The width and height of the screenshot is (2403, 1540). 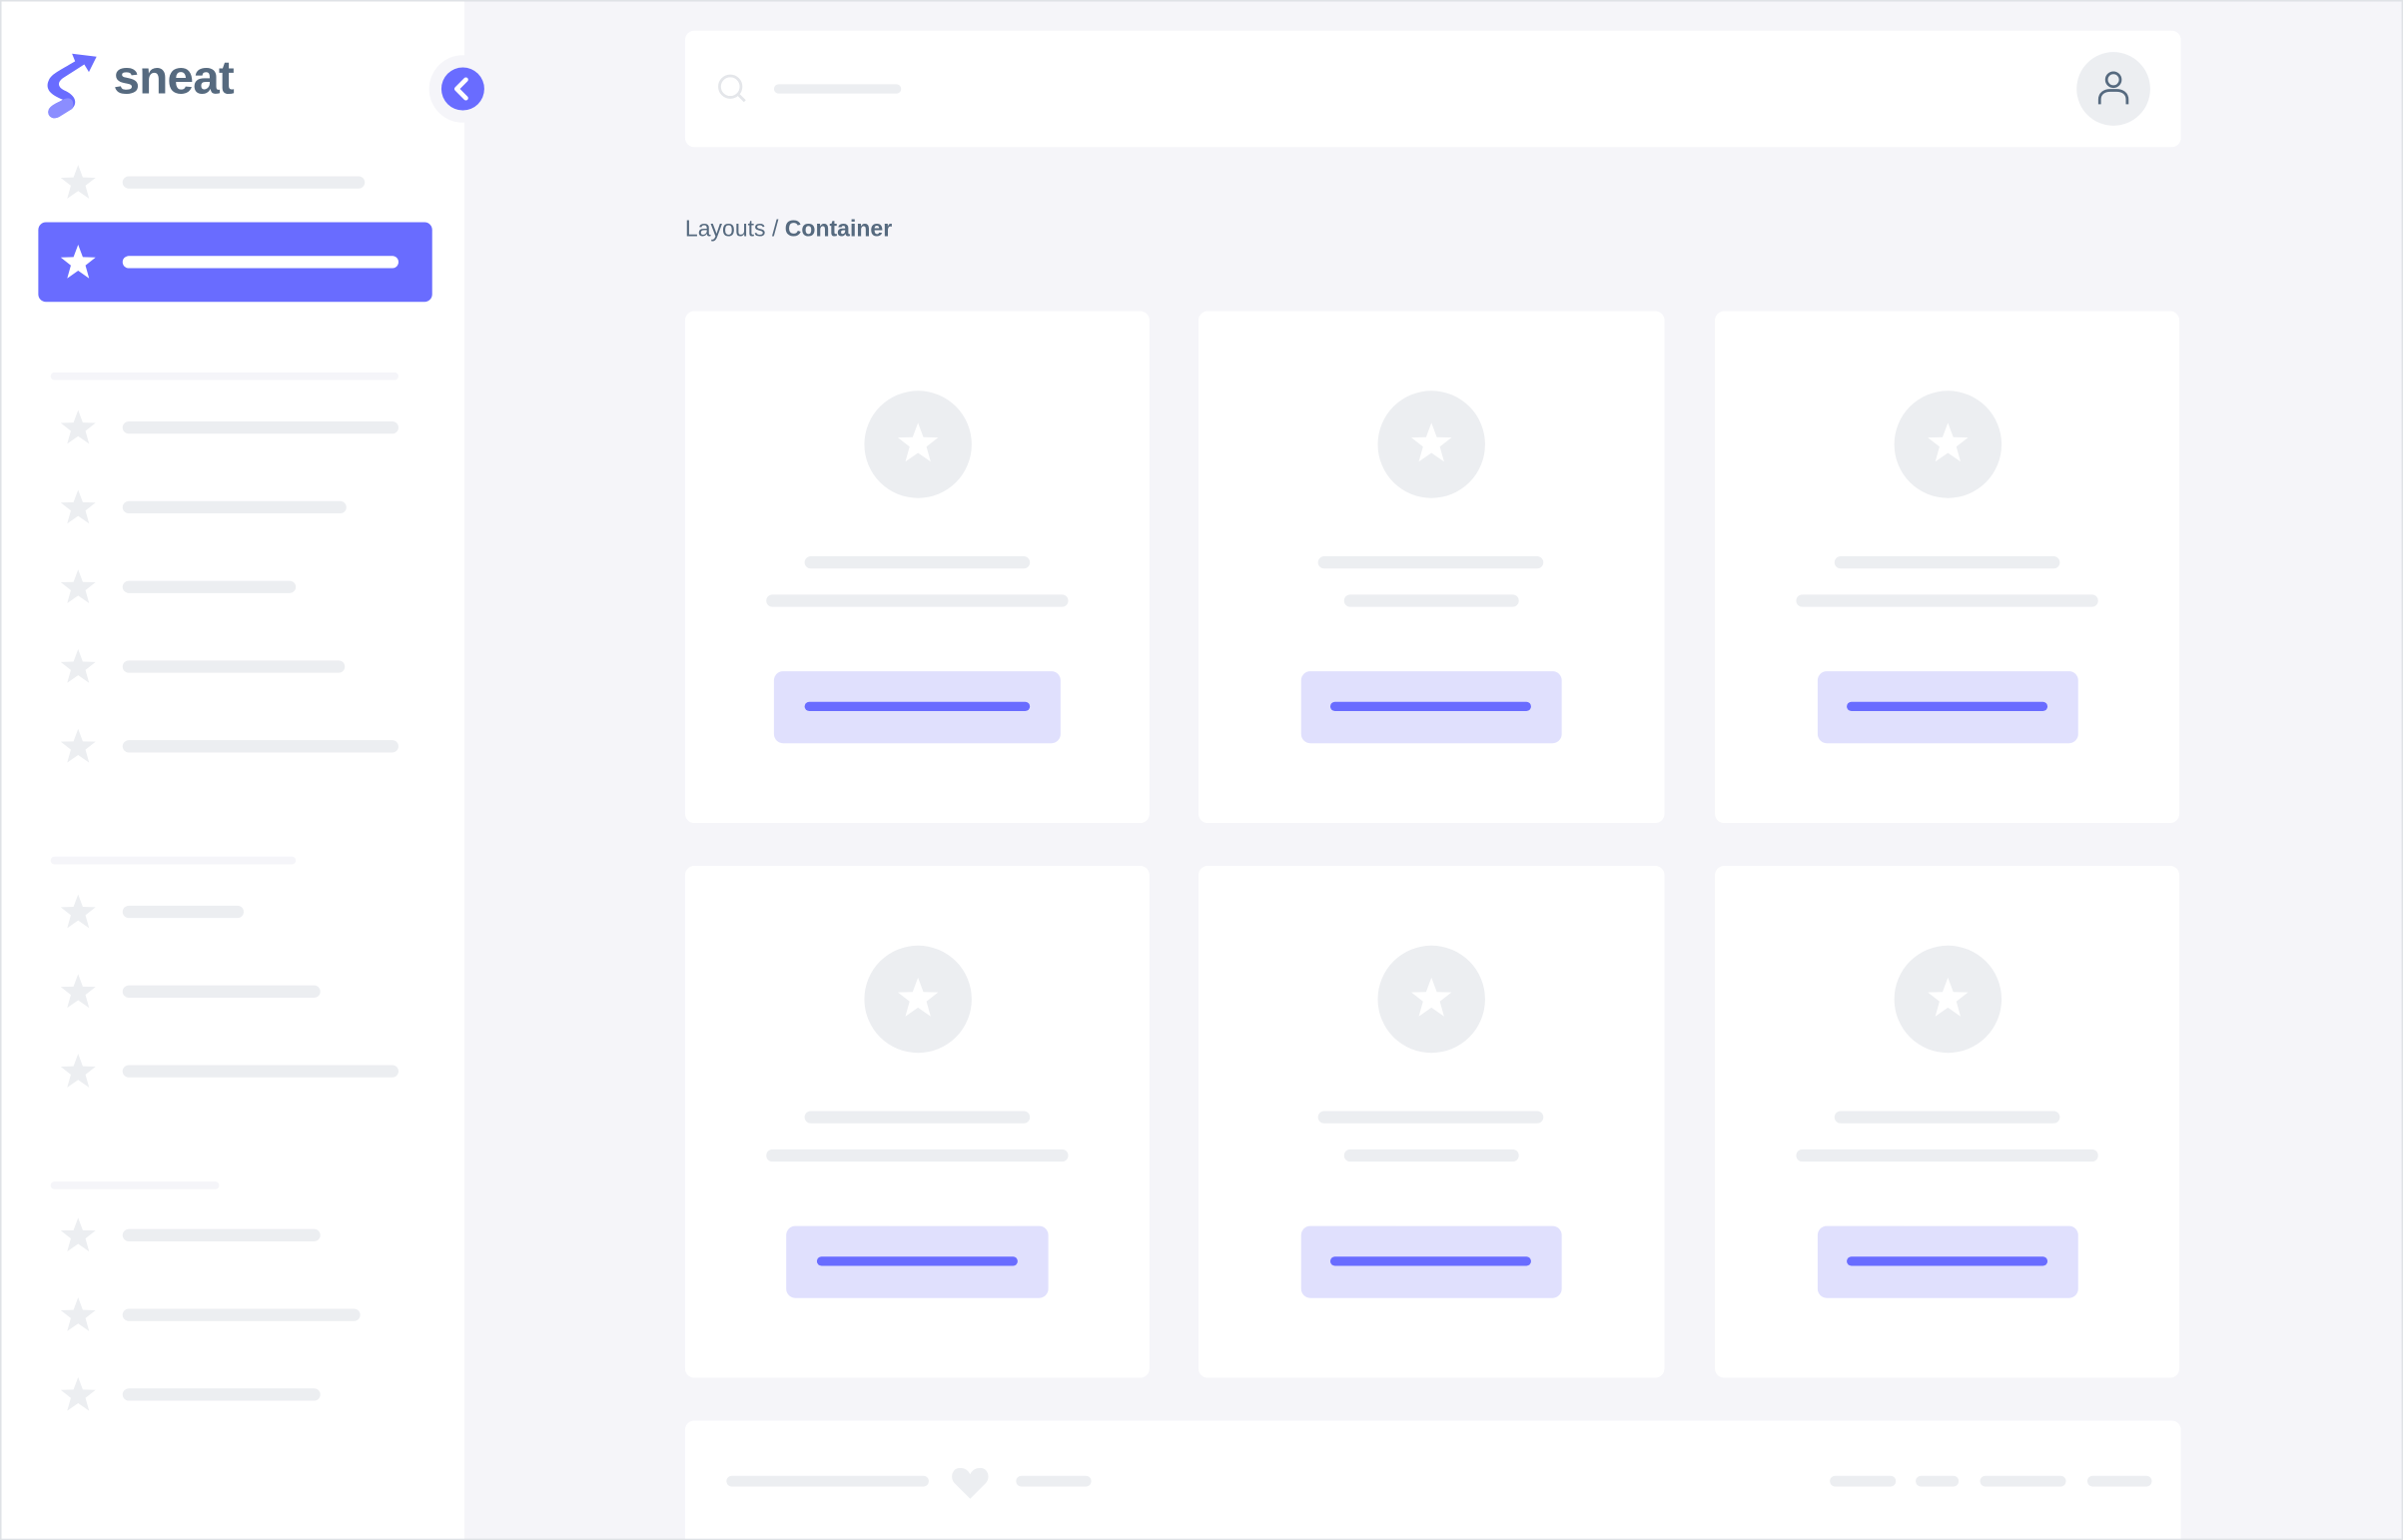 I want to click on search-icon, so click(x=732, y=88).